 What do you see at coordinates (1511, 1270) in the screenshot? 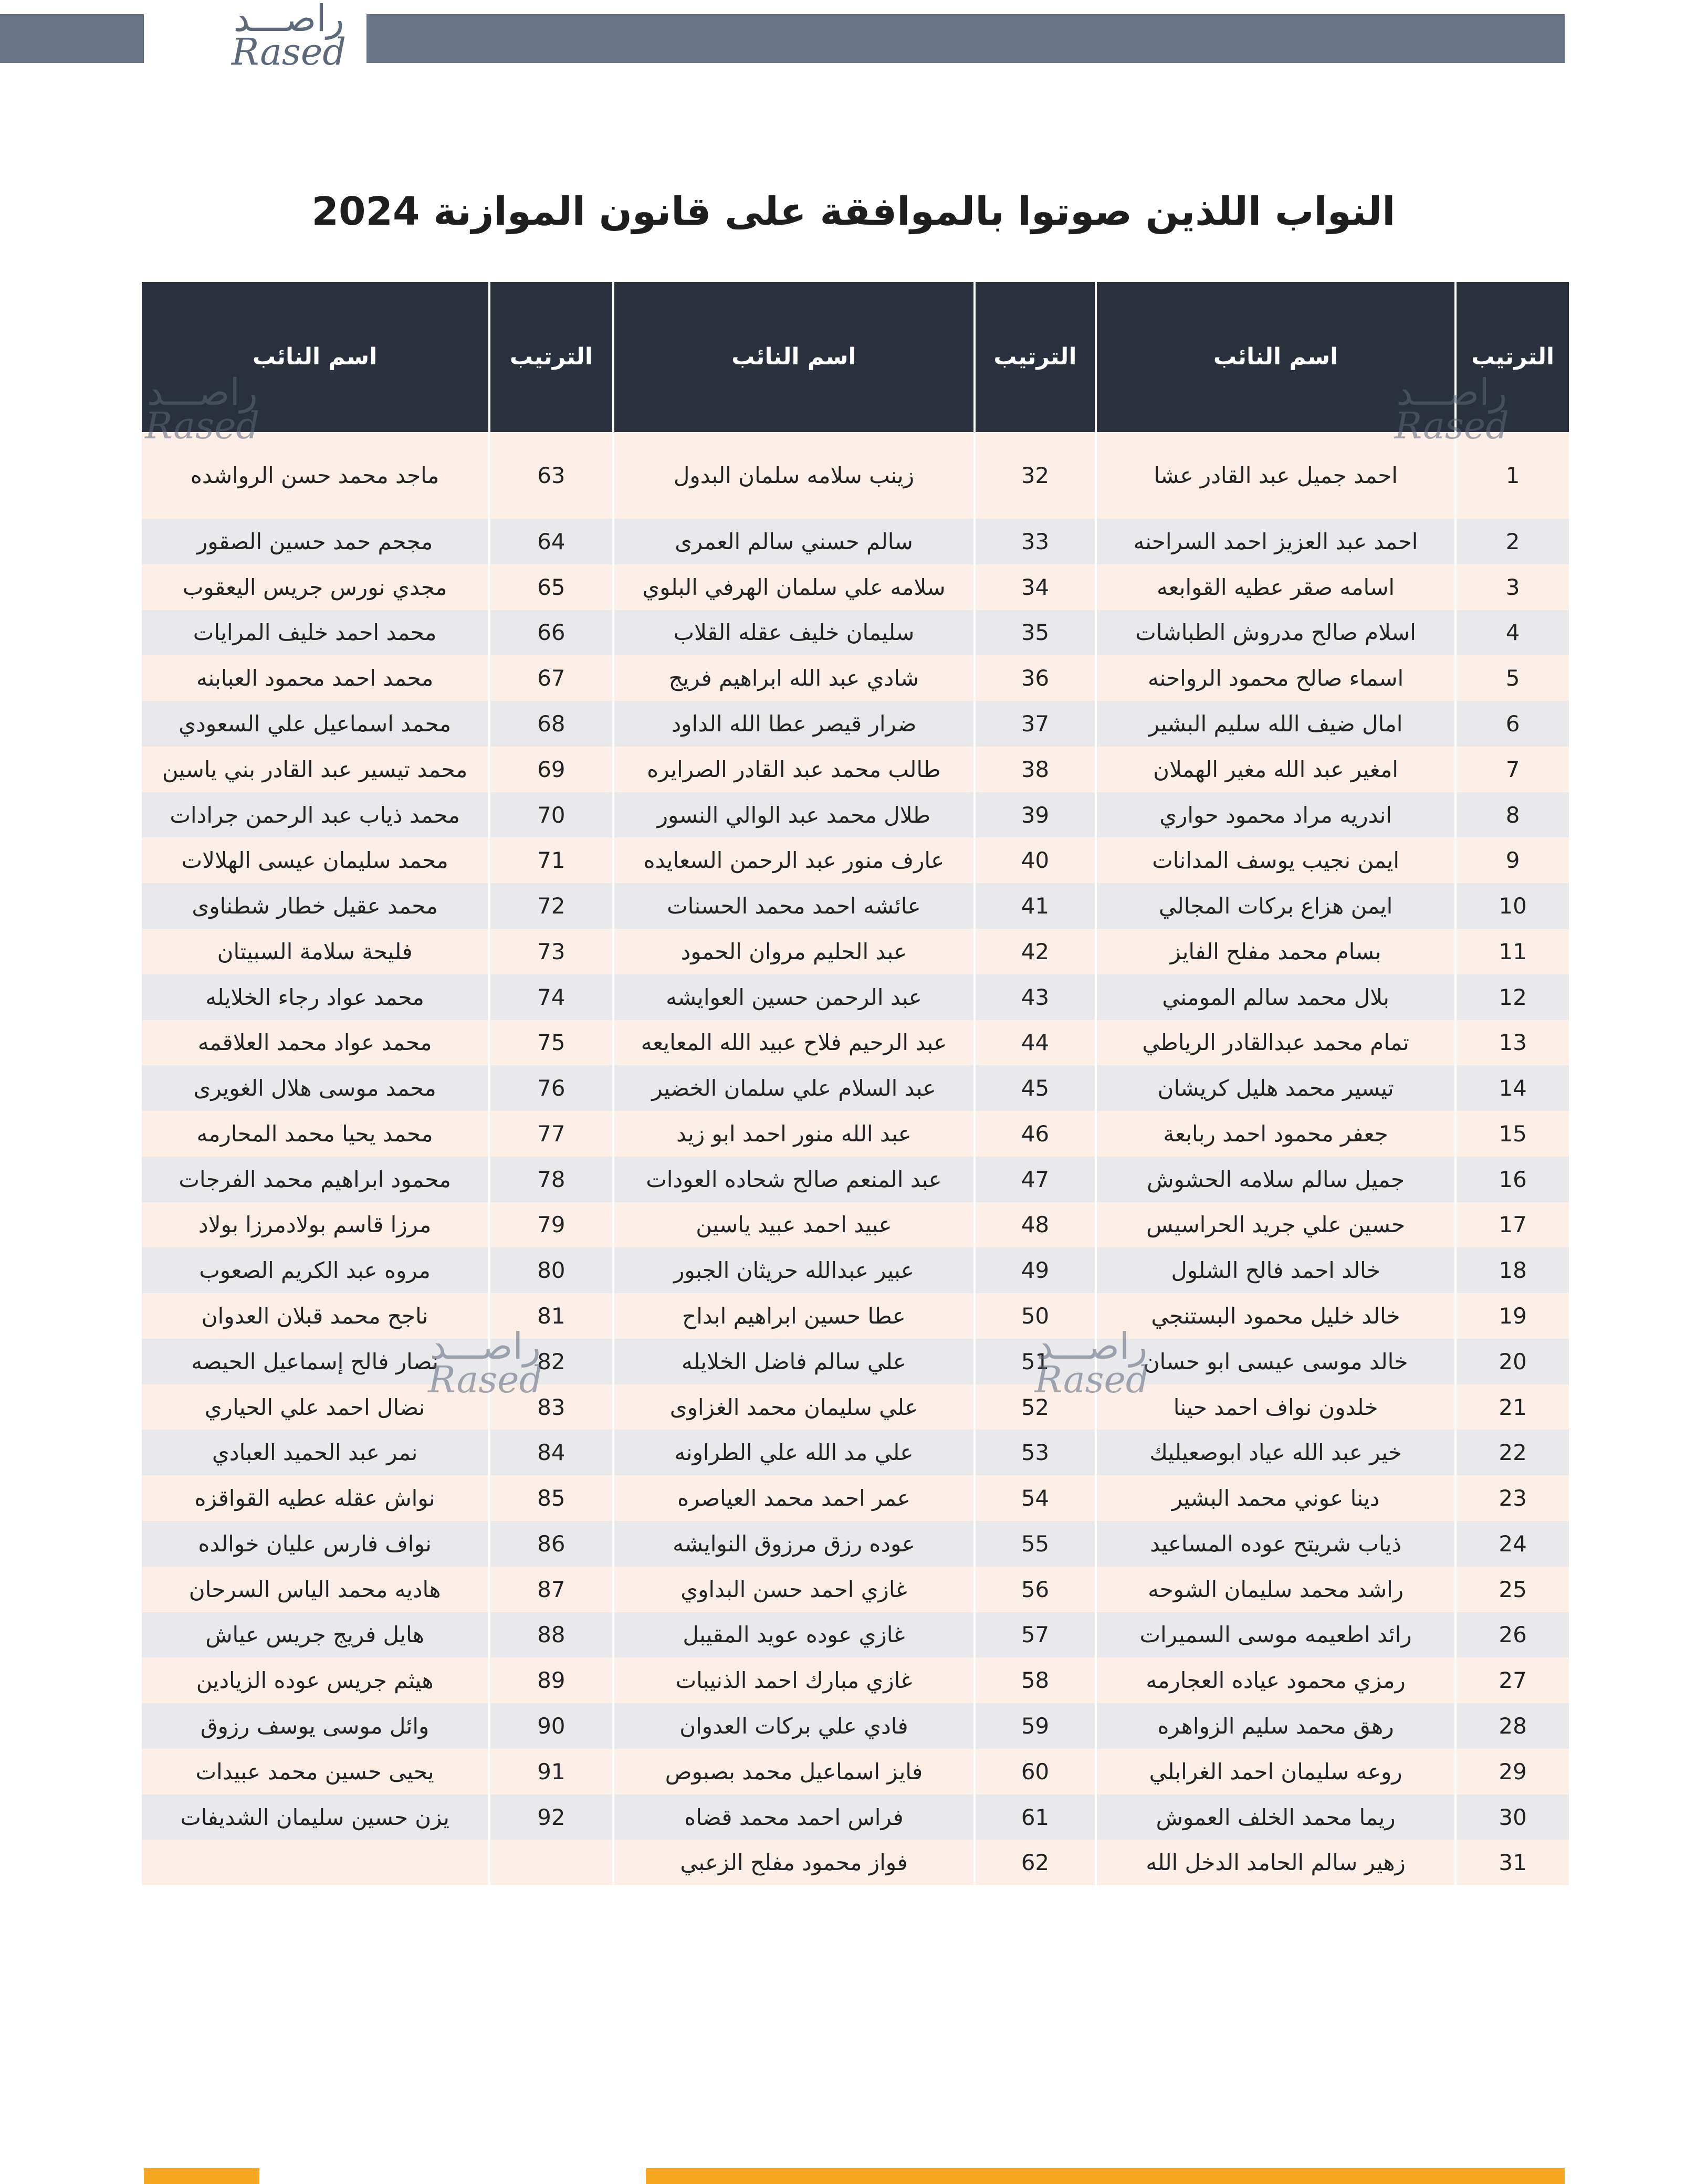
I see `cell: 18` at bounding box center [1511, 1270].